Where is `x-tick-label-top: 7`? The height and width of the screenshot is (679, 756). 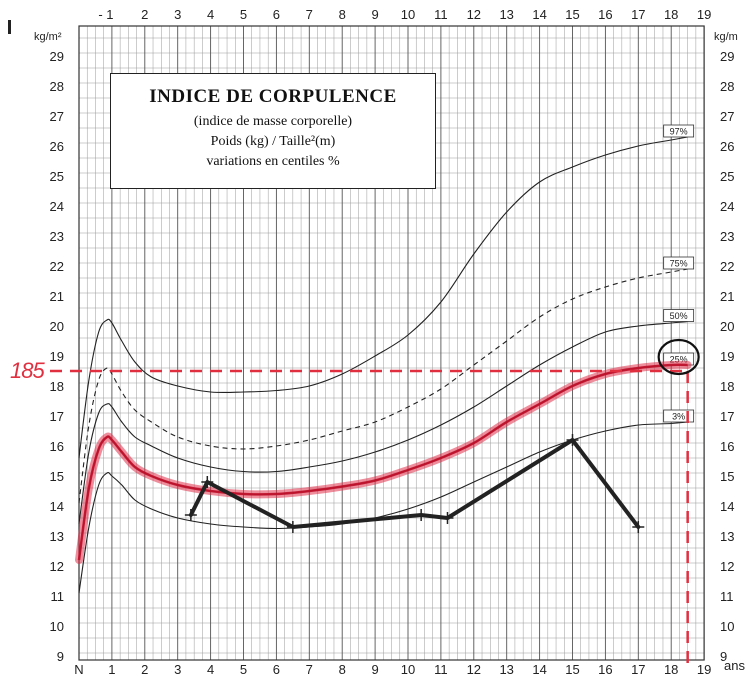 x-tick-label-top: 7 is located at coordinates (309, 14).